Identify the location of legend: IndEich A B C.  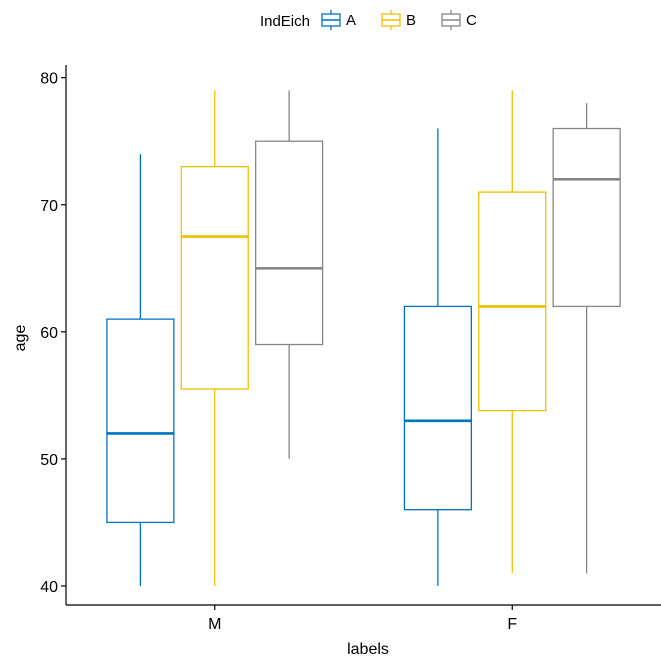
(368, 20).